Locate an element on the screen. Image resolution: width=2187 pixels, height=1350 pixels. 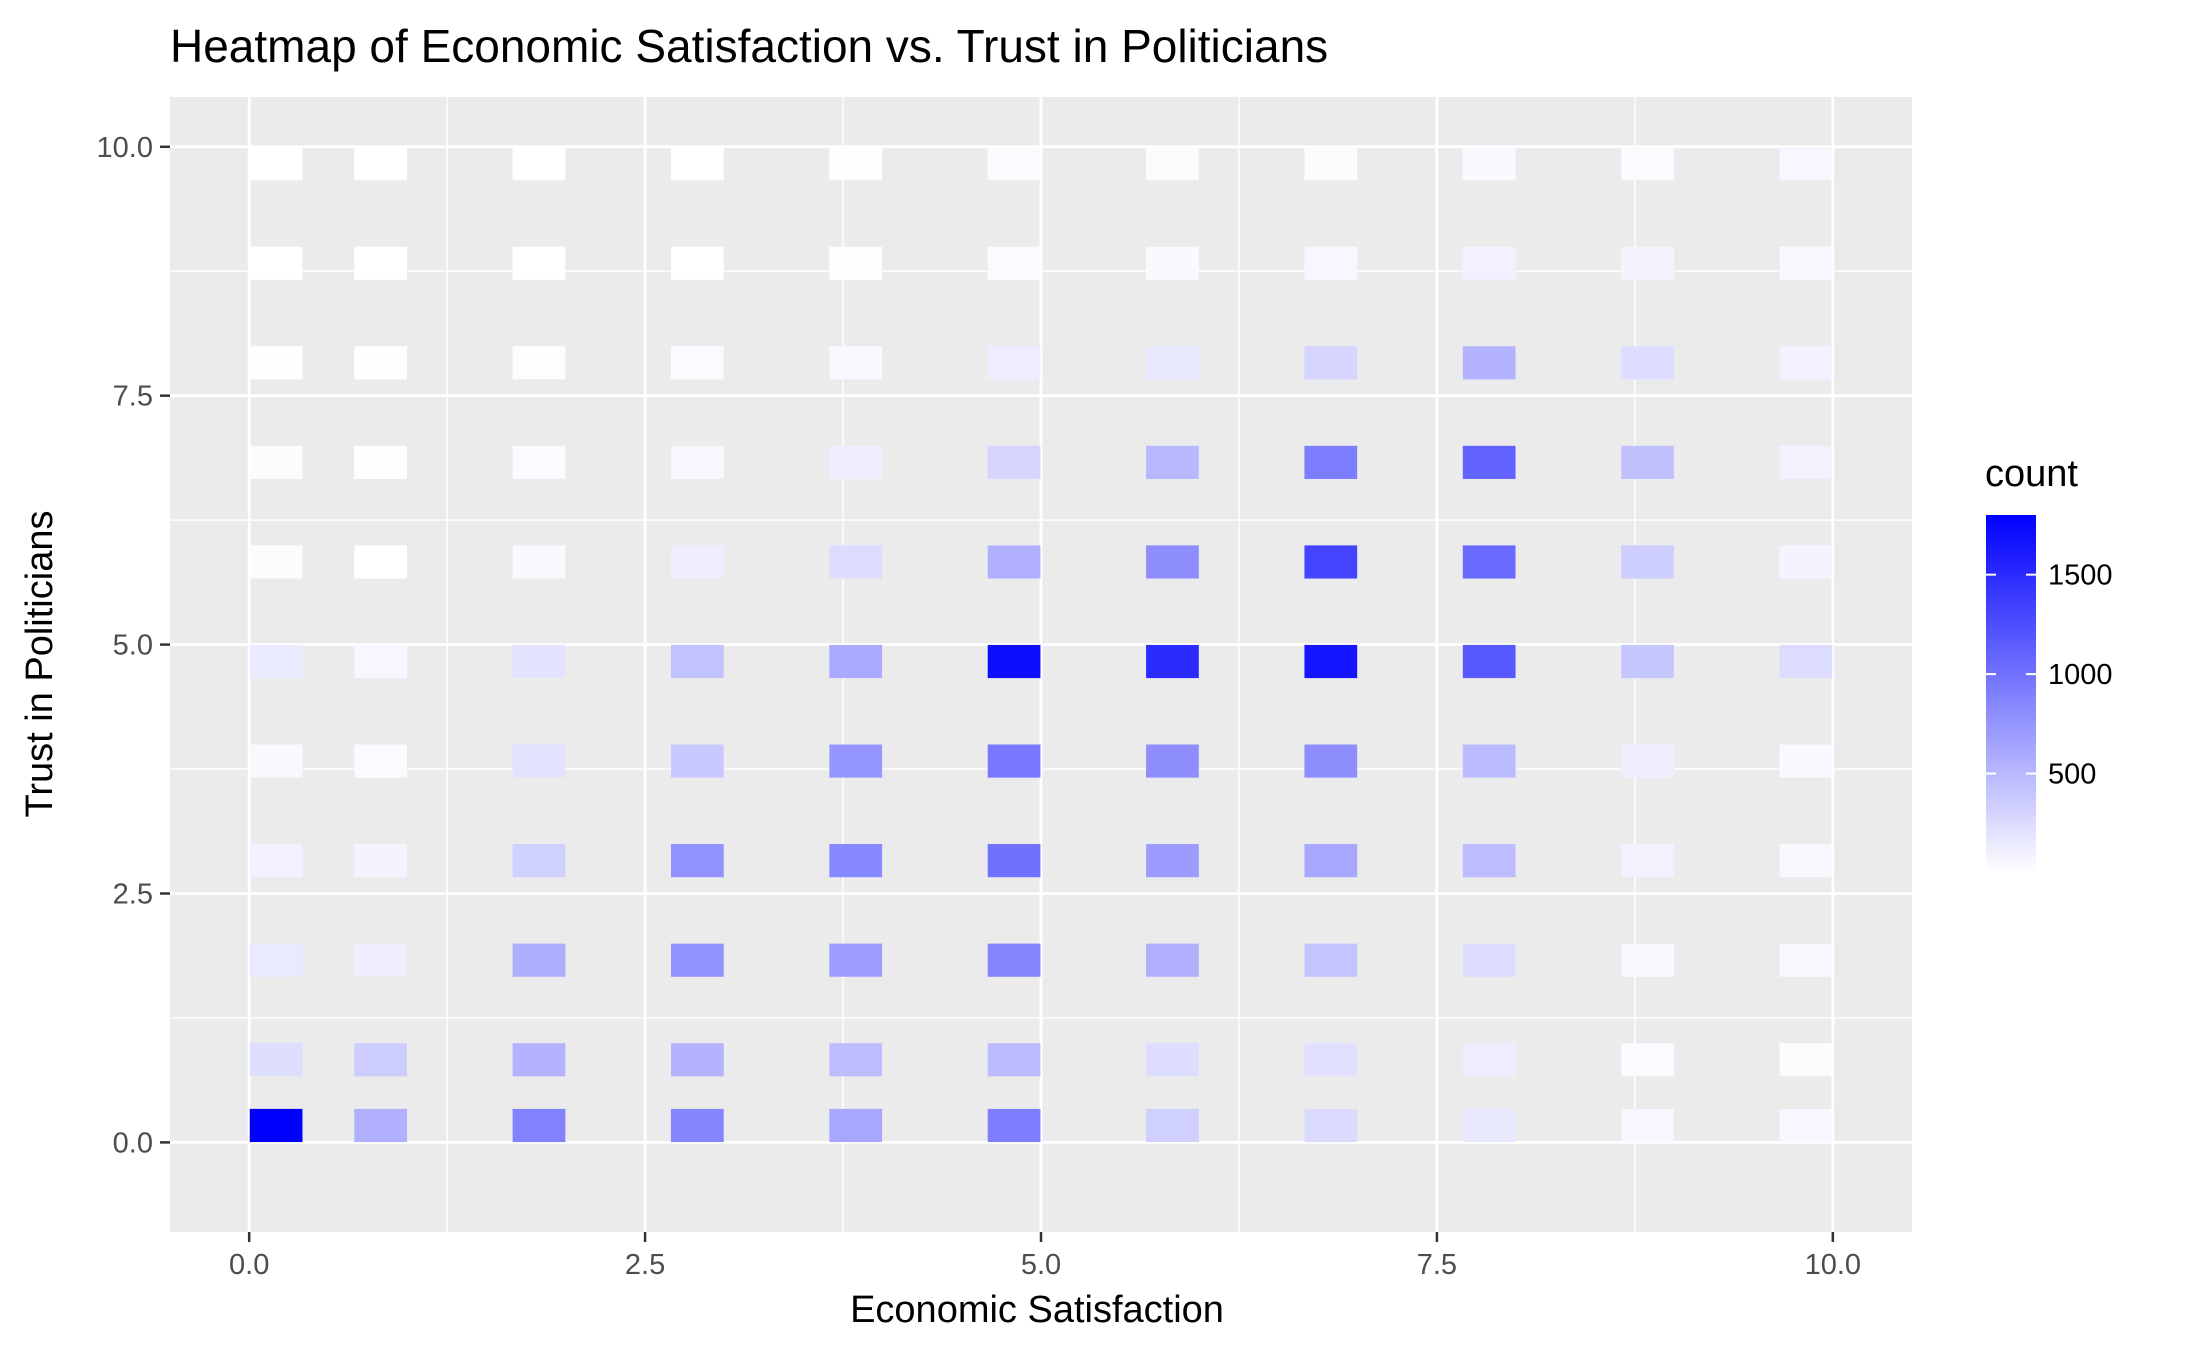
x-tick-label: 7.5 is located at coordinates (1437, 1265).